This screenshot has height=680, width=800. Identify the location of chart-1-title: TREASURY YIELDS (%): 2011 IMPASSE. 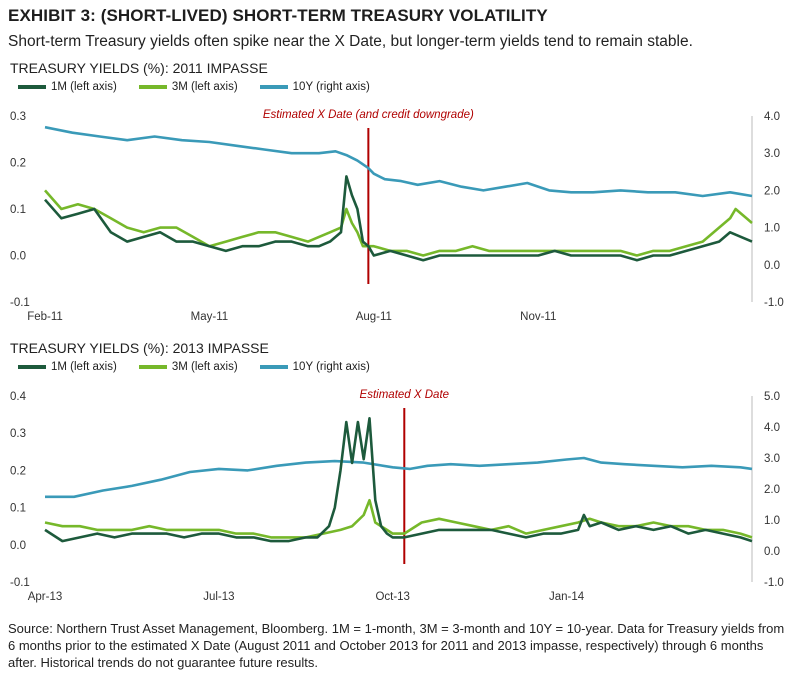
(139, 68).